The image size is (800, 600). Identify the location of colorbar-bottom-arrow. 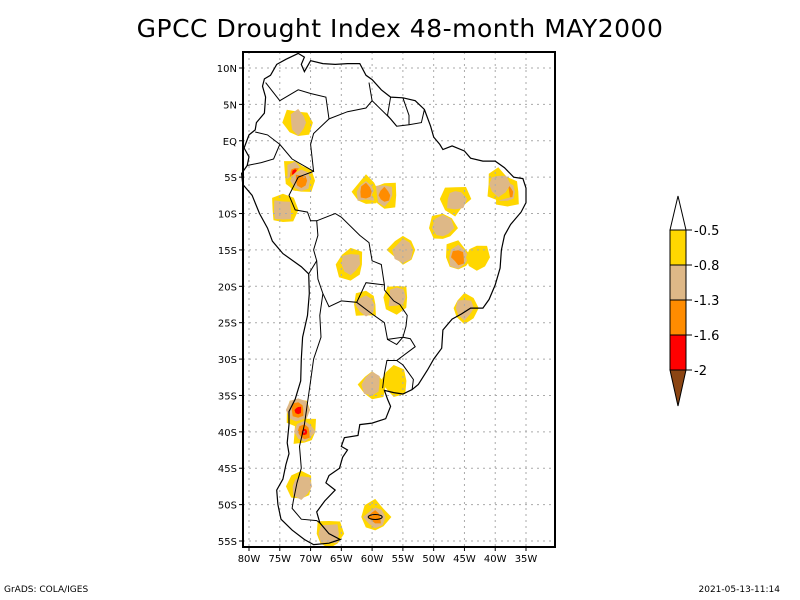
(678, 388).